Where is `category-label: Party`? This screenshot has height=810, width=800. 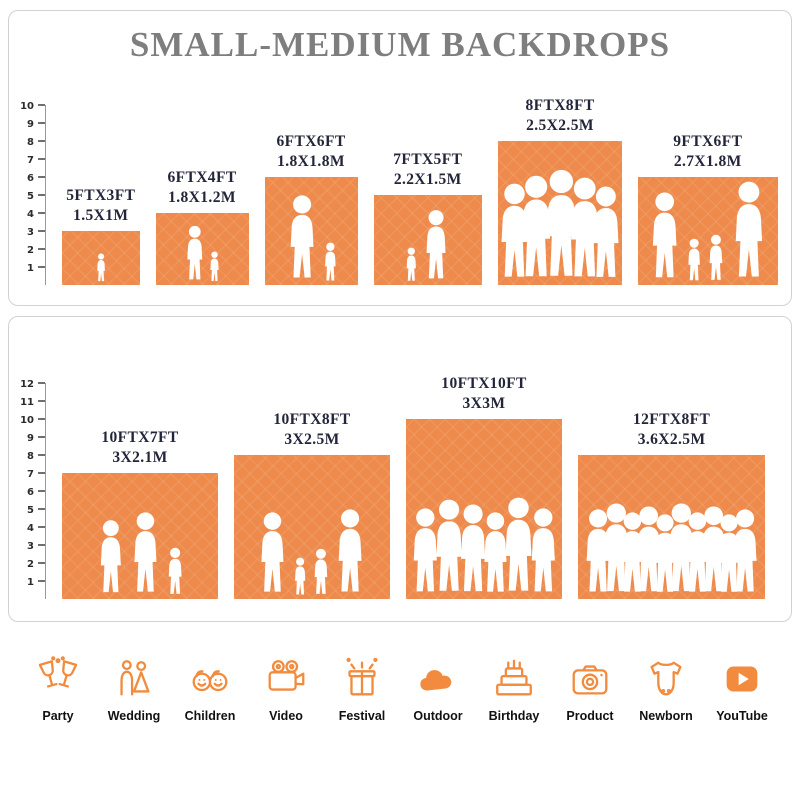
category-label: Party is located at coordinates (58, 716).